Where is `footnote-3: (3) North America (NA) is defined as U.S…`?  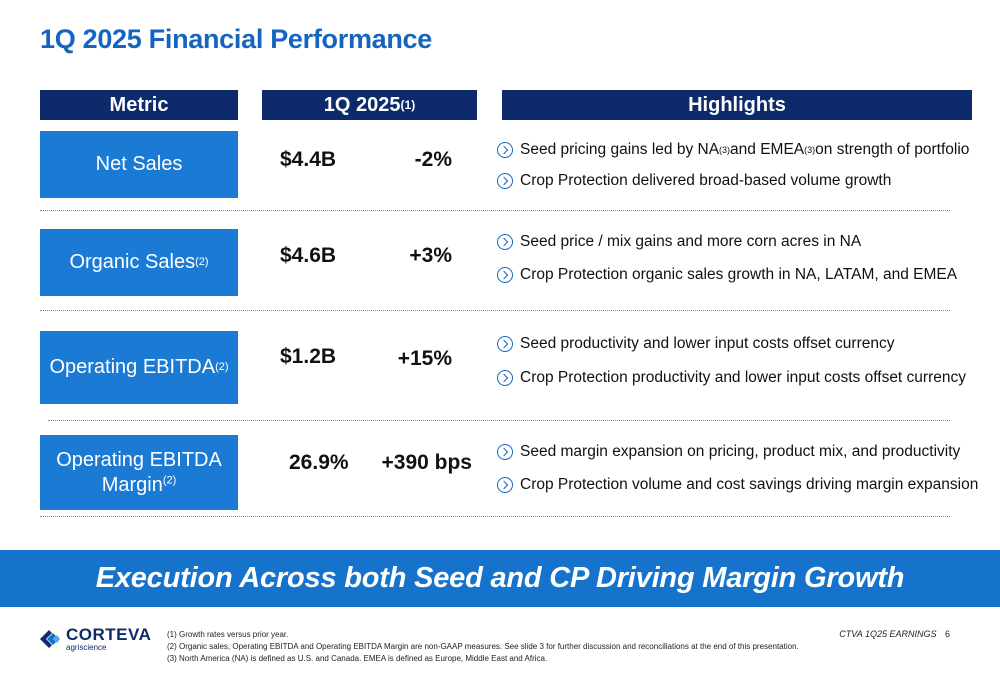
footnote-3: (3) North America (NA) is defined as U.S… is located at coordinates (357, 658).